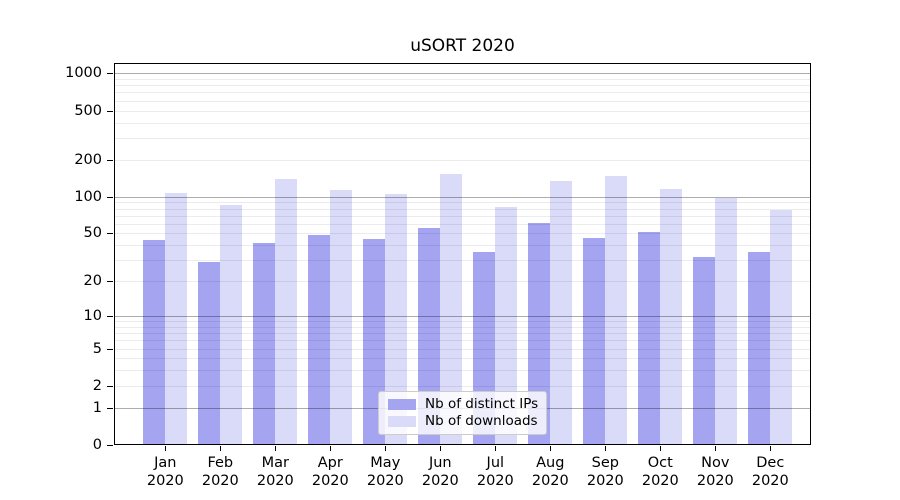 Image resolution: width=900 pixels, height=500 pixels. I want to click on x-tick-label-may: May 2020, so click(385, 472).